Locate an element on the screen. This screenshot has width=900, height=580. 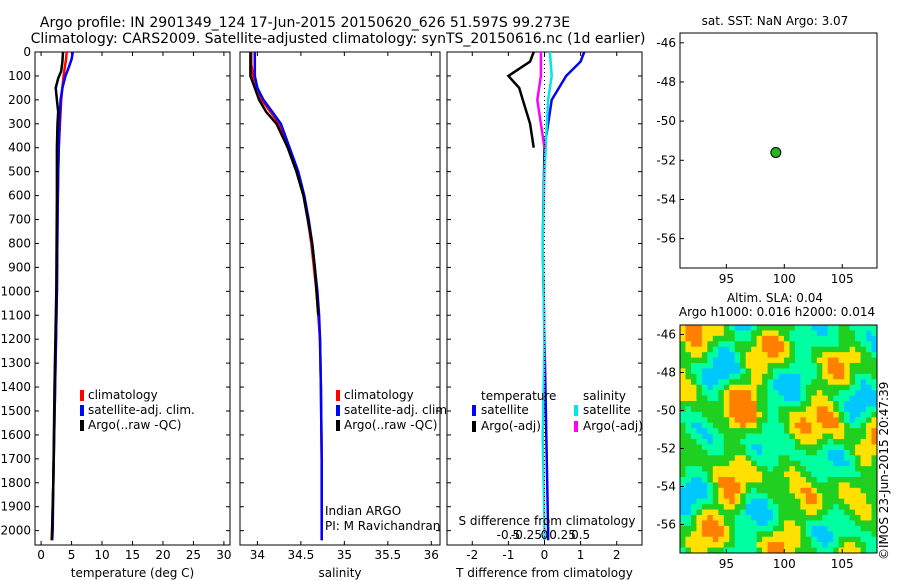
x-tick-label: 10 is located at coordinates (101, 555).